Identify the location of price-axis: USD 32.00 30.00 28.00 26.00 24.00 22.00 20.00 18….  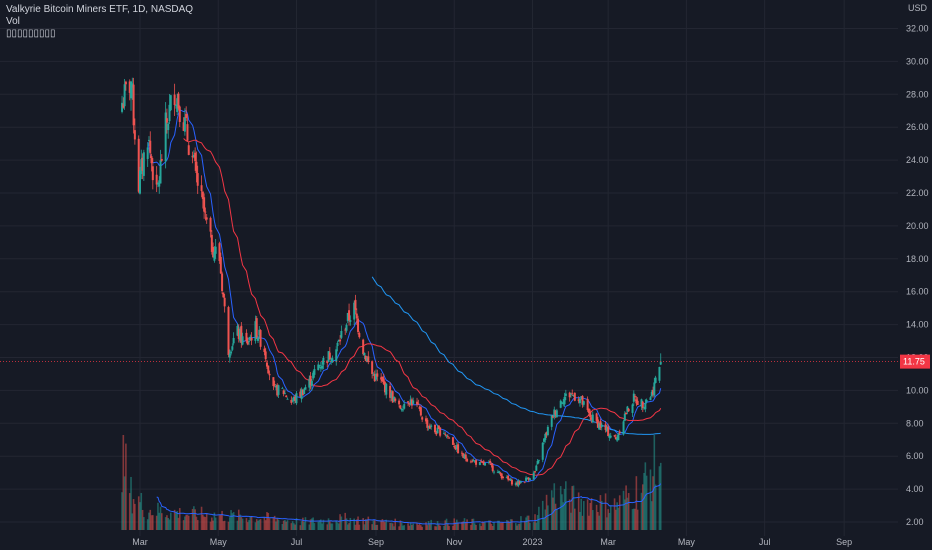
(915, 265).